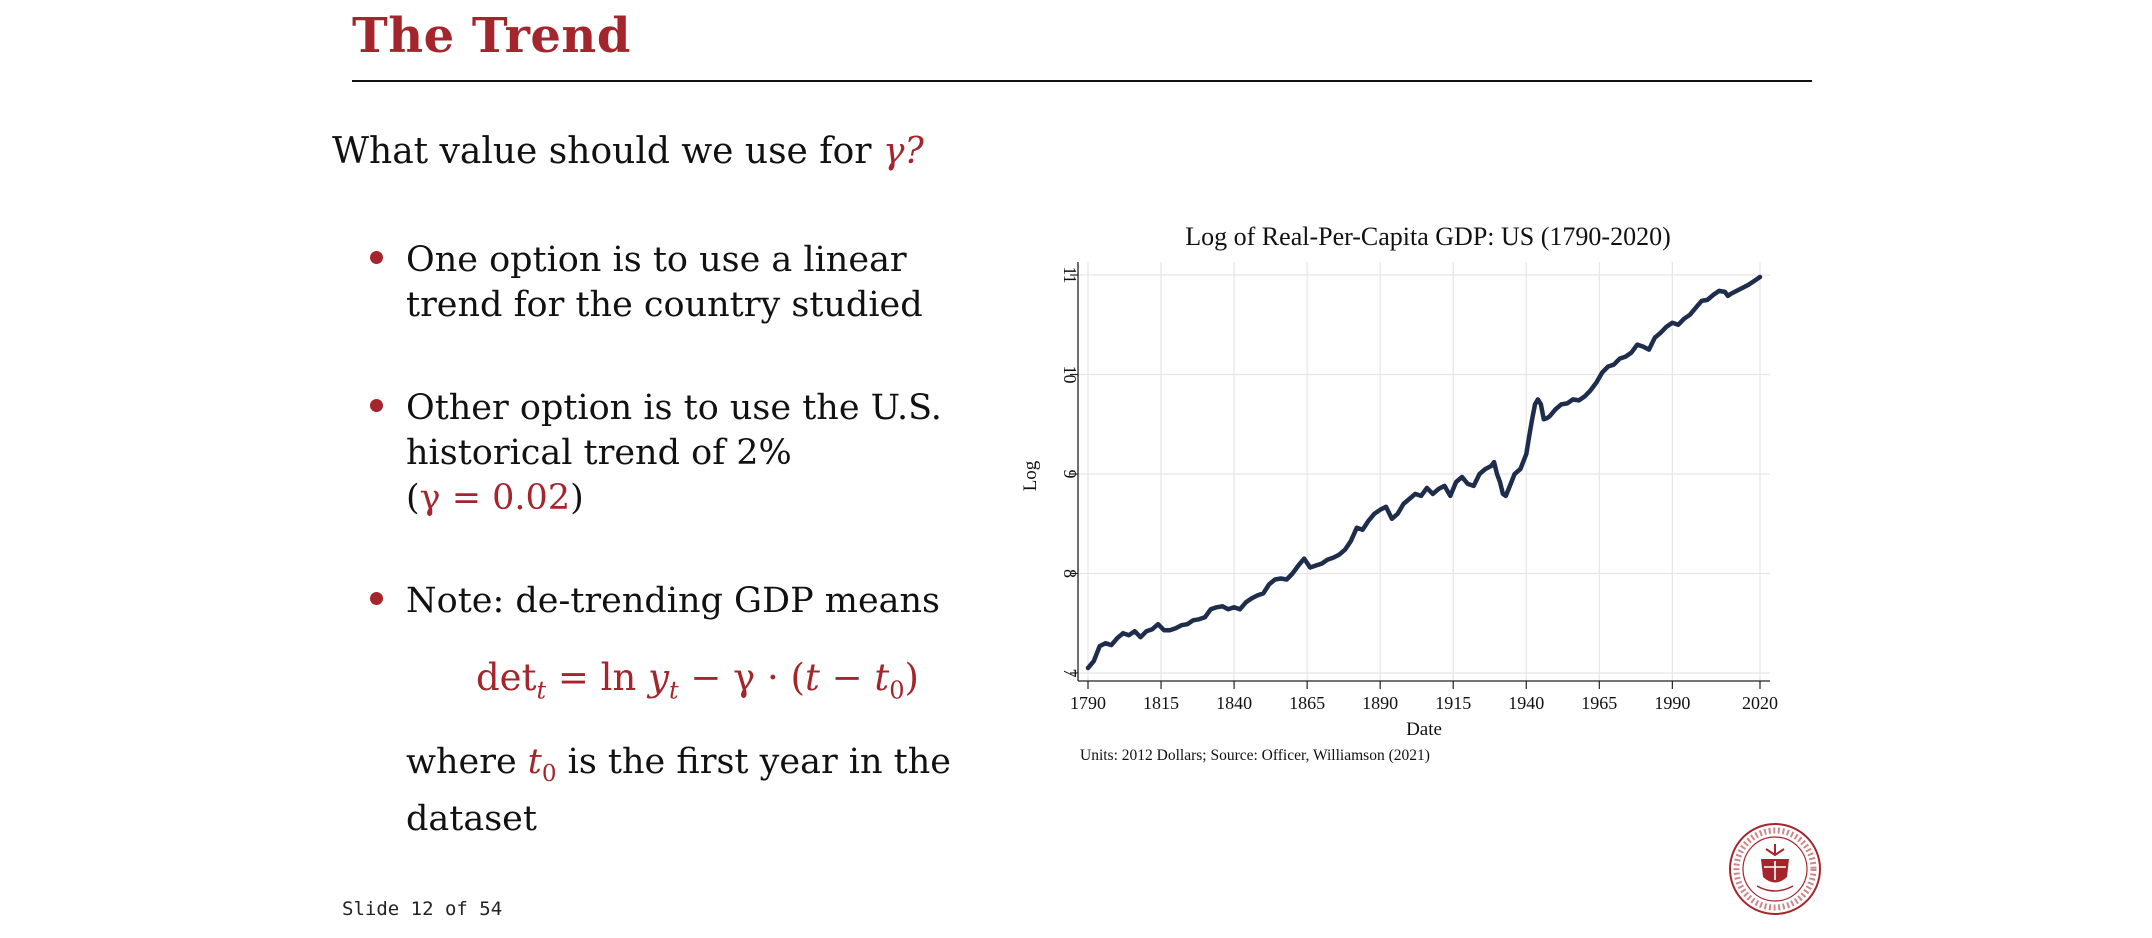  Describe the element at coordinates (1088, 703) in the screenshot. I see `x-tick-label-1790: 1790` at that location.